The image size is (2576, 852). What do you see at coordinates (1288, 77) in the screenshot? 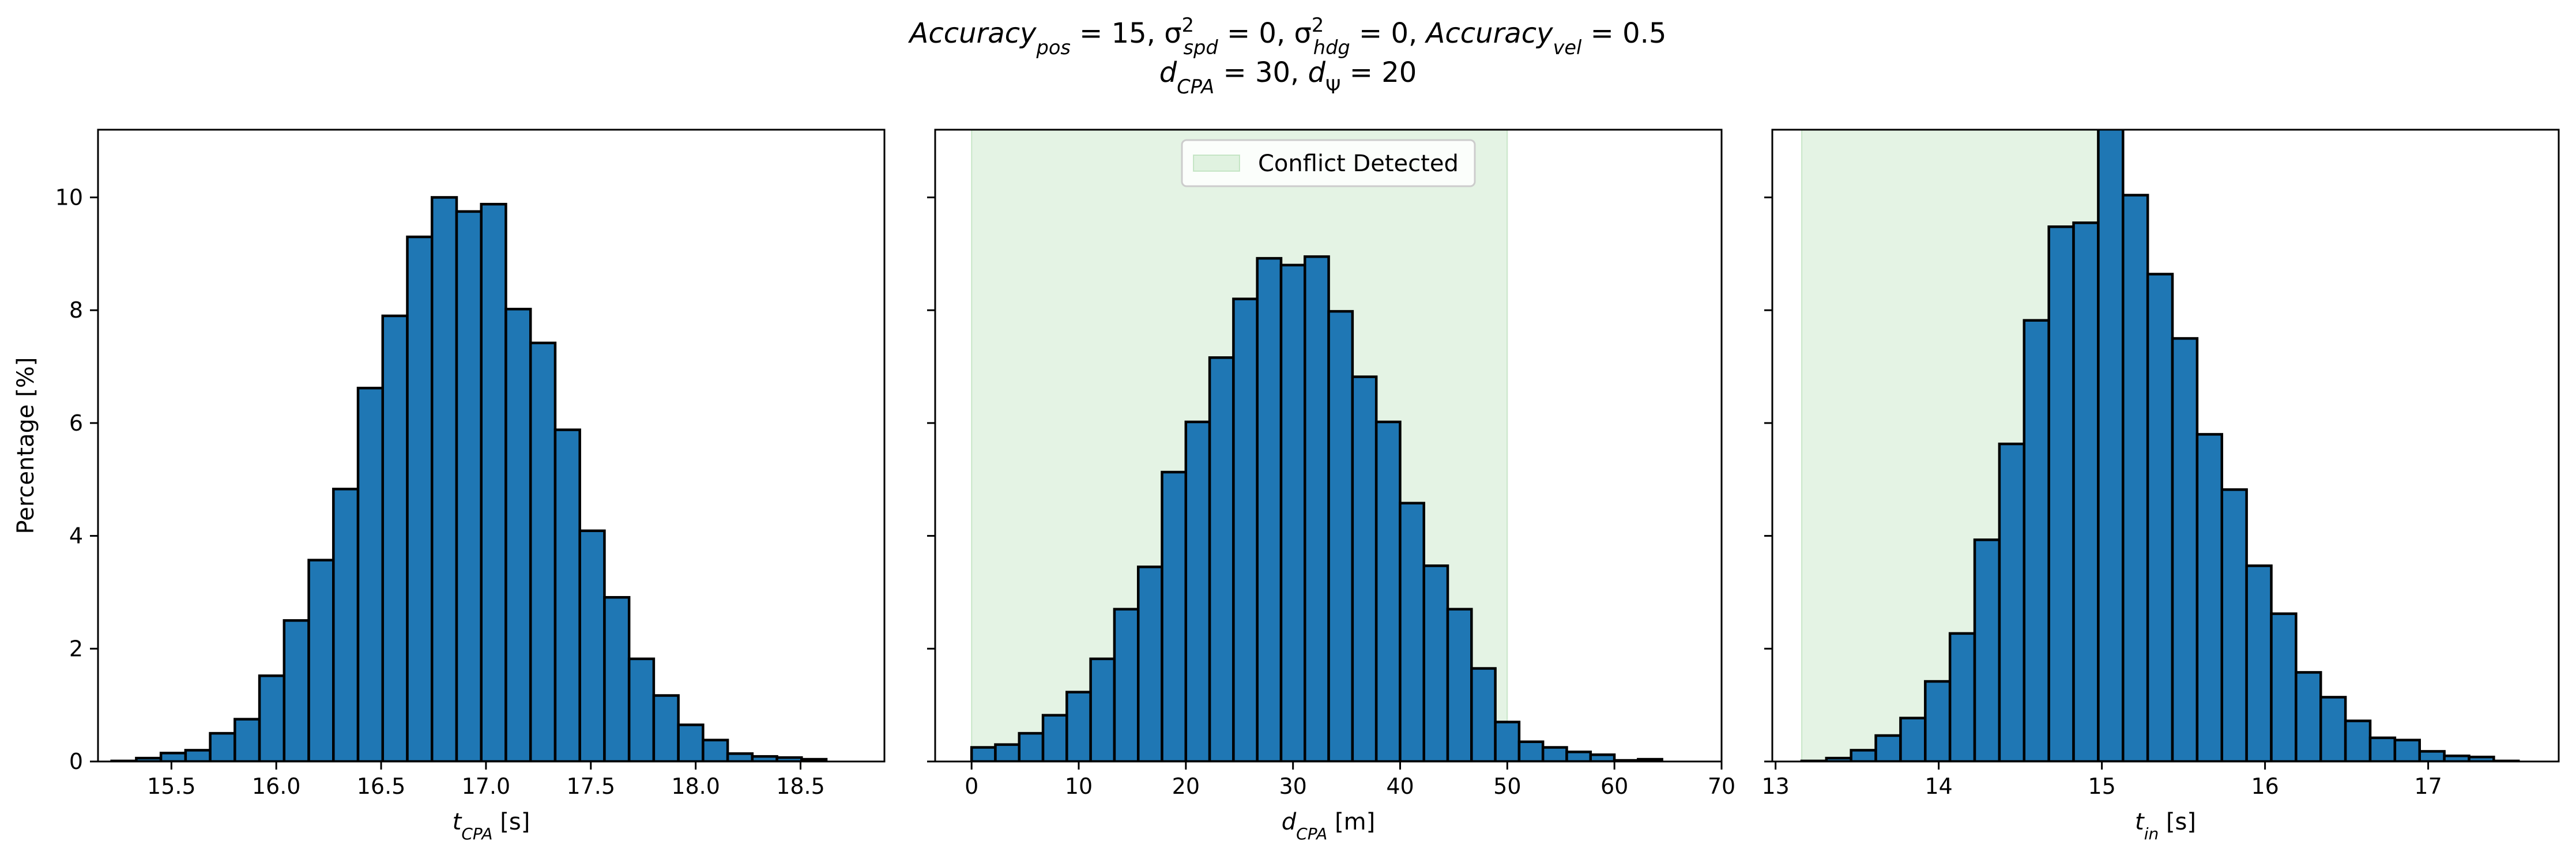
I see `figure-title-line2: dCPA = 30, dΨ = 20` at bounding box center [1288, 77].